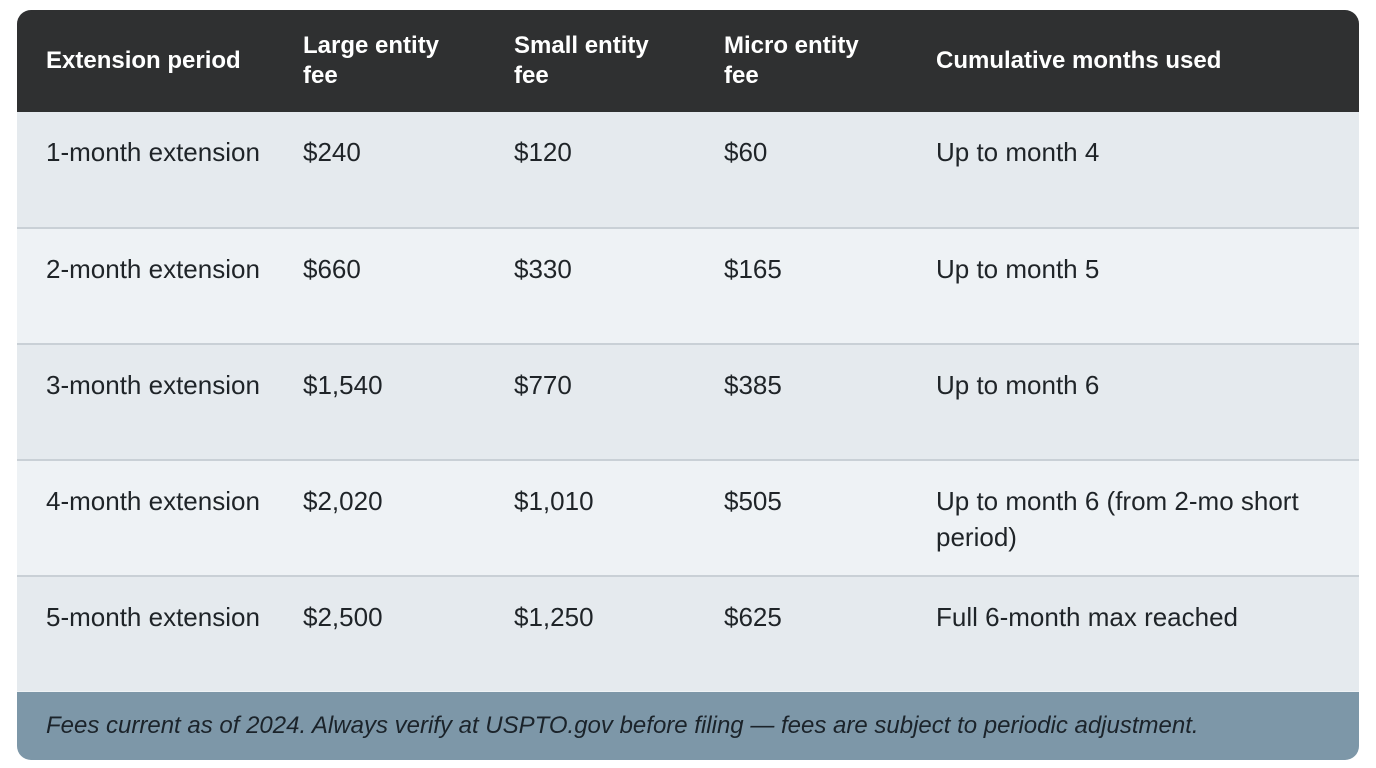  Describe the element at coordinates (791, 60) in the screenshot. I see `header-micro-entity-fee: Micro entity fee` at that location.